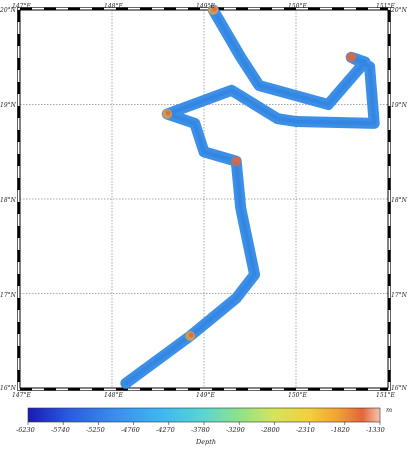 This screenshot has height=449, width=408. I want to click on lat-label-right-20: 20°N, so click(399, 10).